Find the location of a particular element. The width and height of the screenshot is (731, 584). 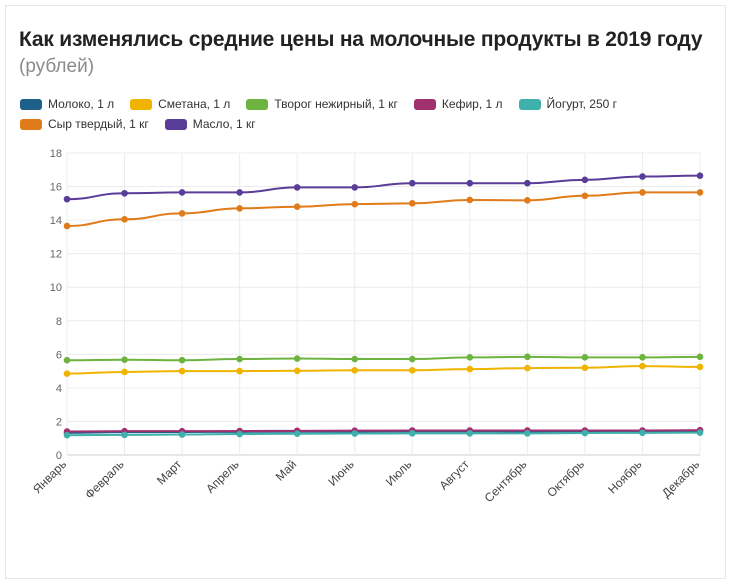

legend-swatch-kefir is located at coordinates (424, 104).